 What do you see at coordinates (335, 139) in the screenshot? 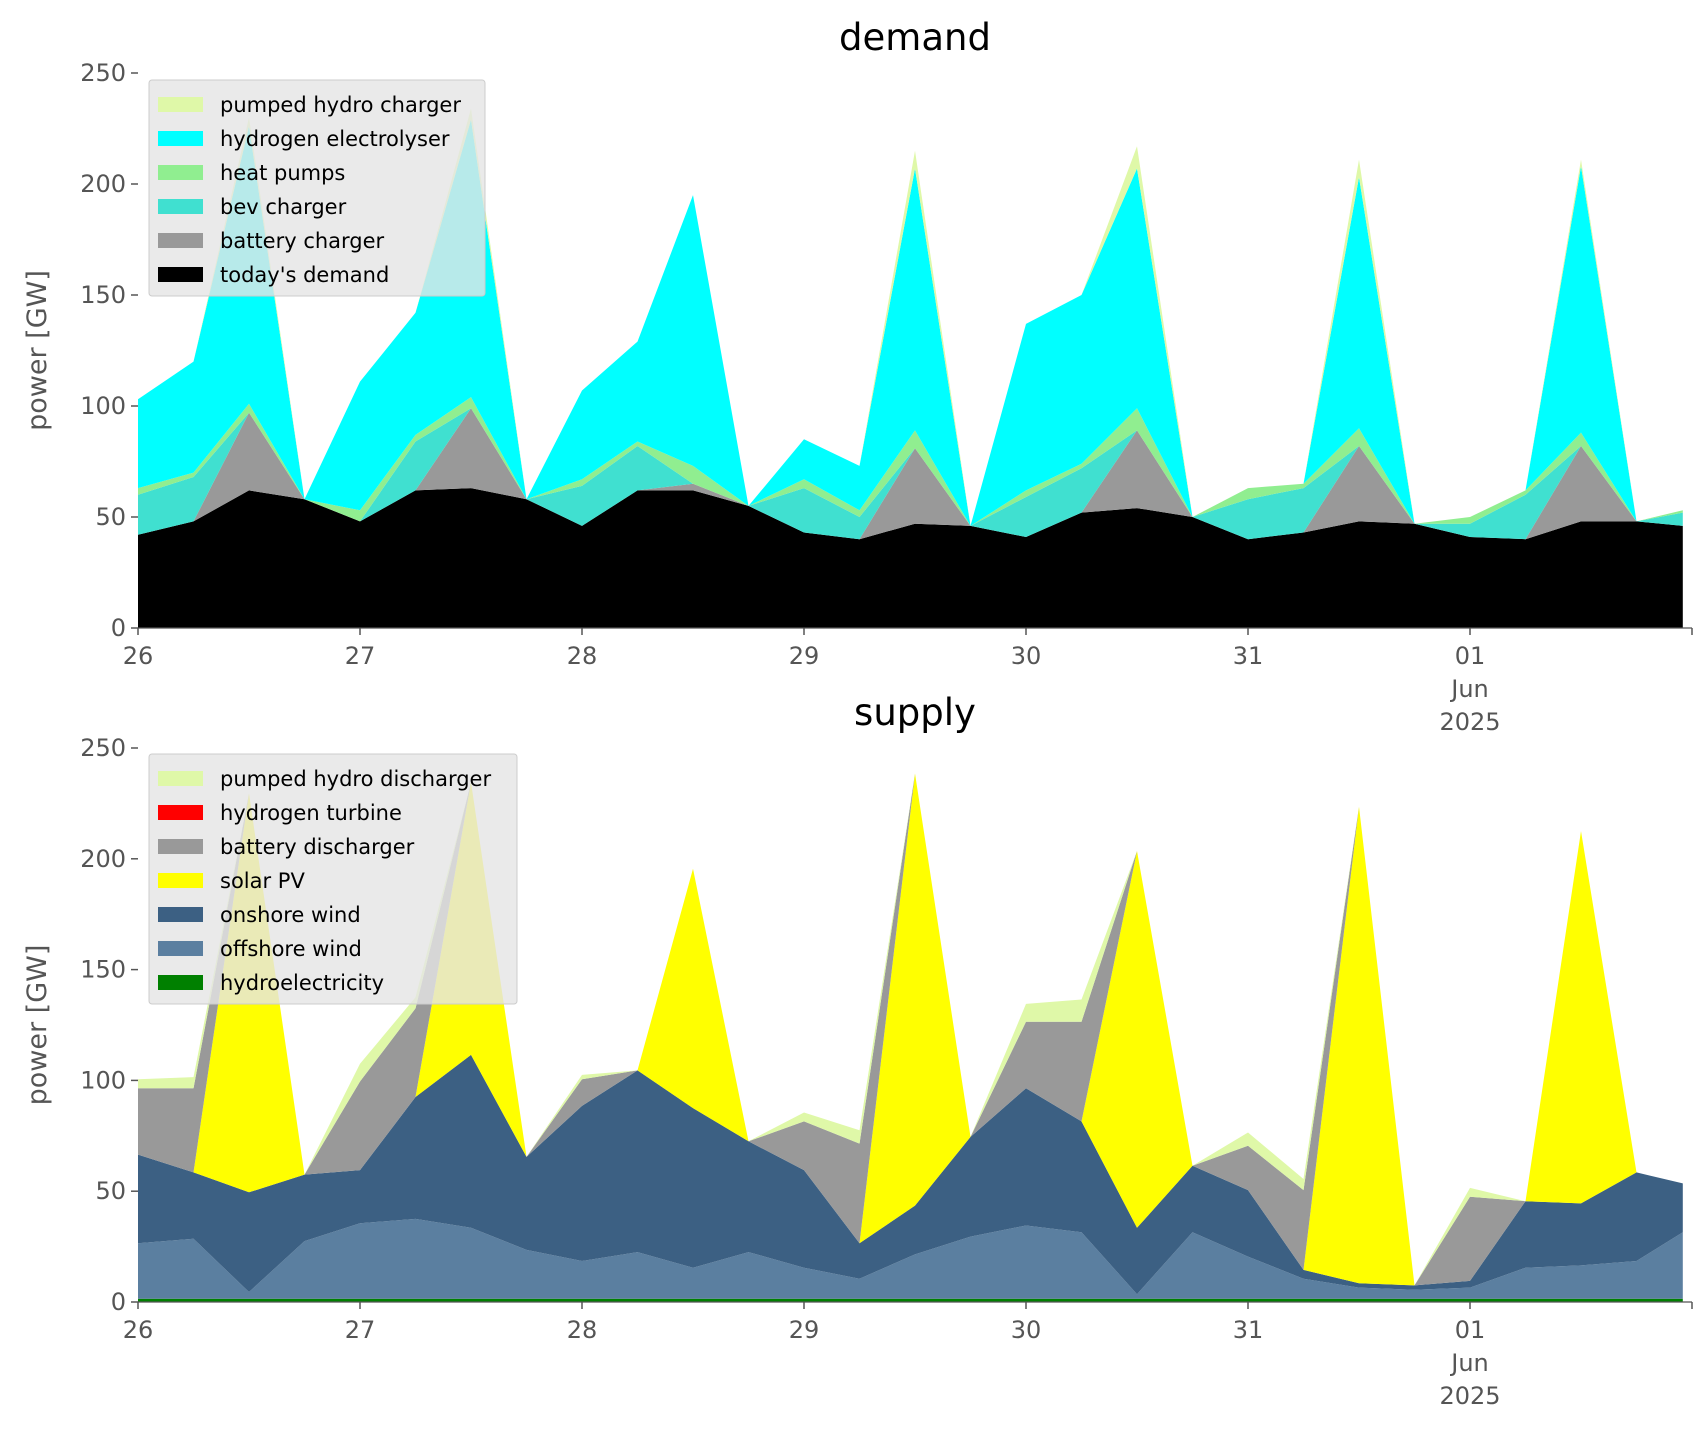
I see `legend-label-hydrogen-electrolyser: hydrogen electrolyser` at bounding box center [335, 139].